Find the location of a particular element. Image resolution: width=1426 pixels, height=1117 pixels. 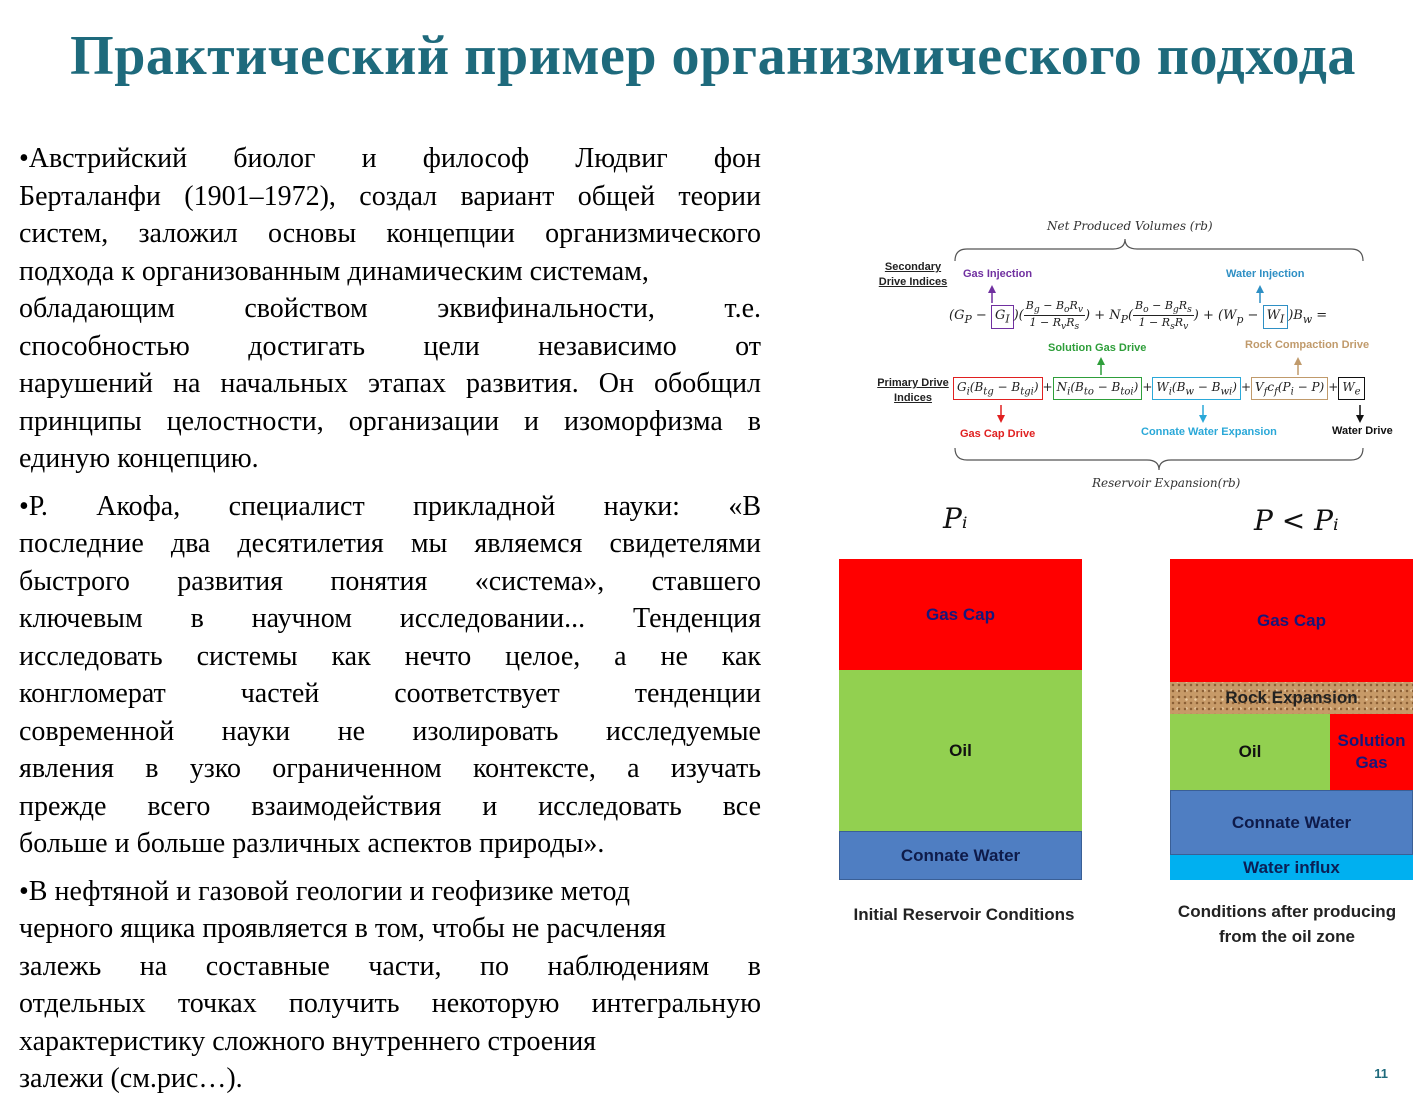

water-influx-layer: Water influx is located at coordinates (1291, 867).